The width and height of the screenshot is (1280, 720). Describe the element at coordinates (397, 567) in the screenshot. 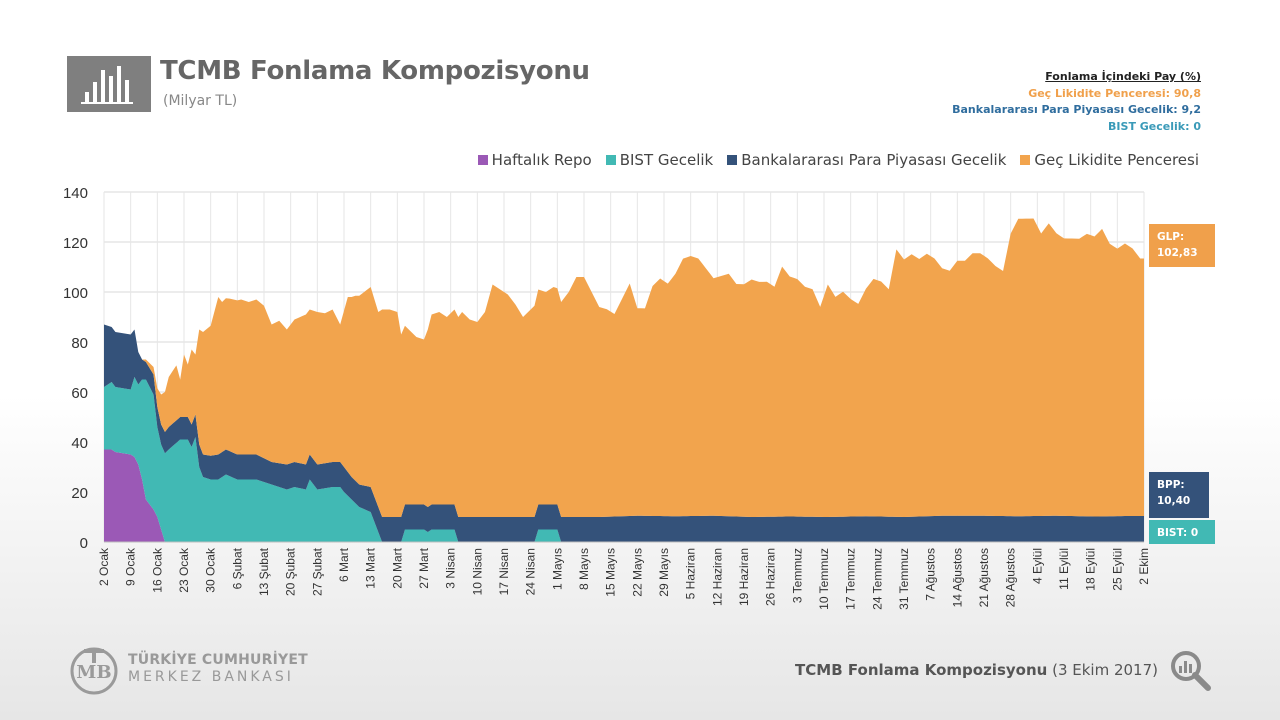

I see `x-tick-label: 20 Mart` at that location.